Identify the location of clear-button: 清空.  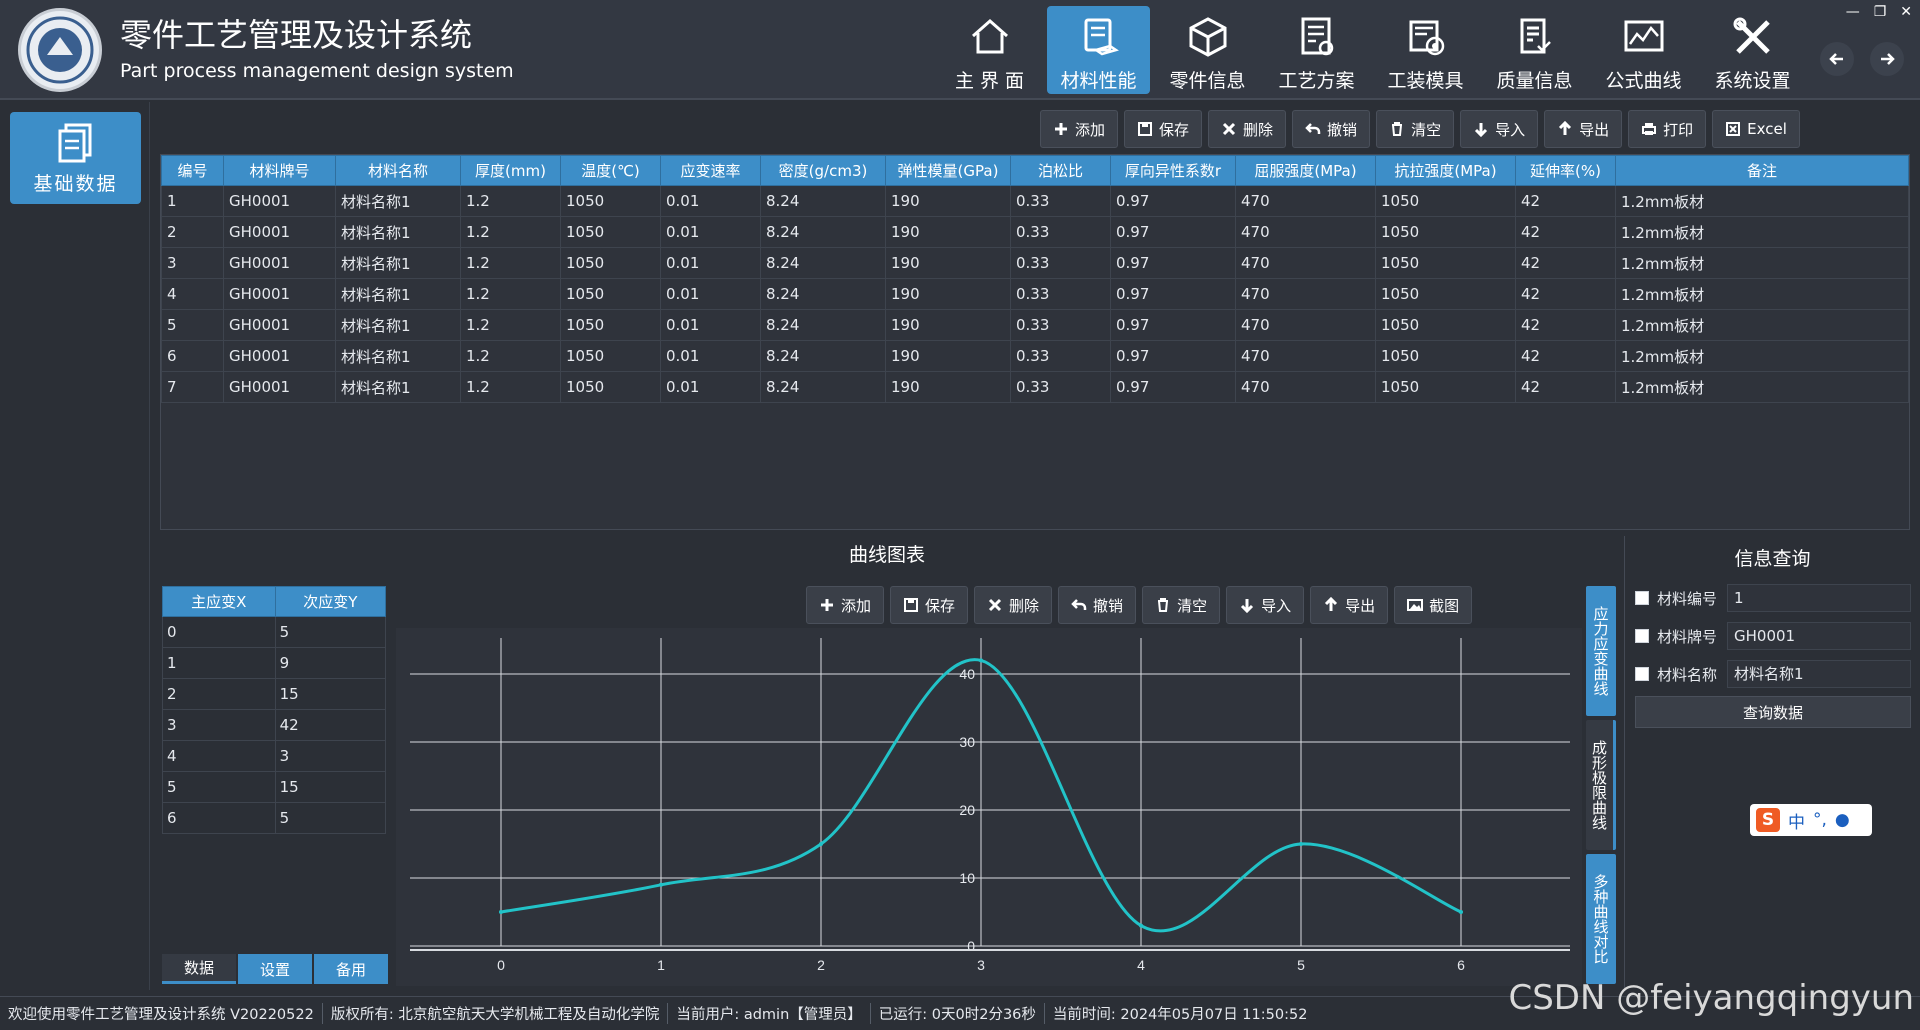
(1415, 129).